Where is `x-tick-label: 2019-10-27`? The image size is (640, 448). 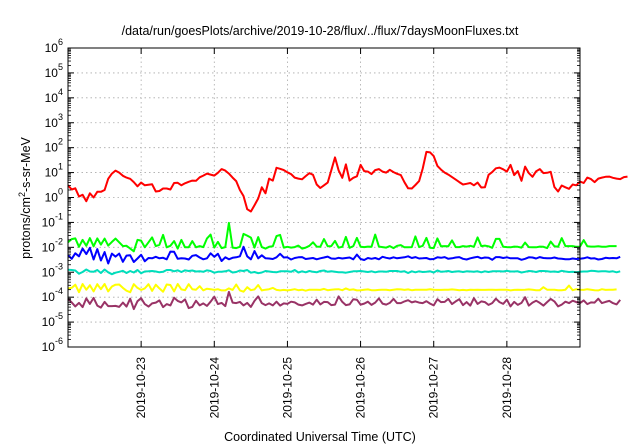 x-tick-label: 2019-10-27 is located at coordinates (434, 388).